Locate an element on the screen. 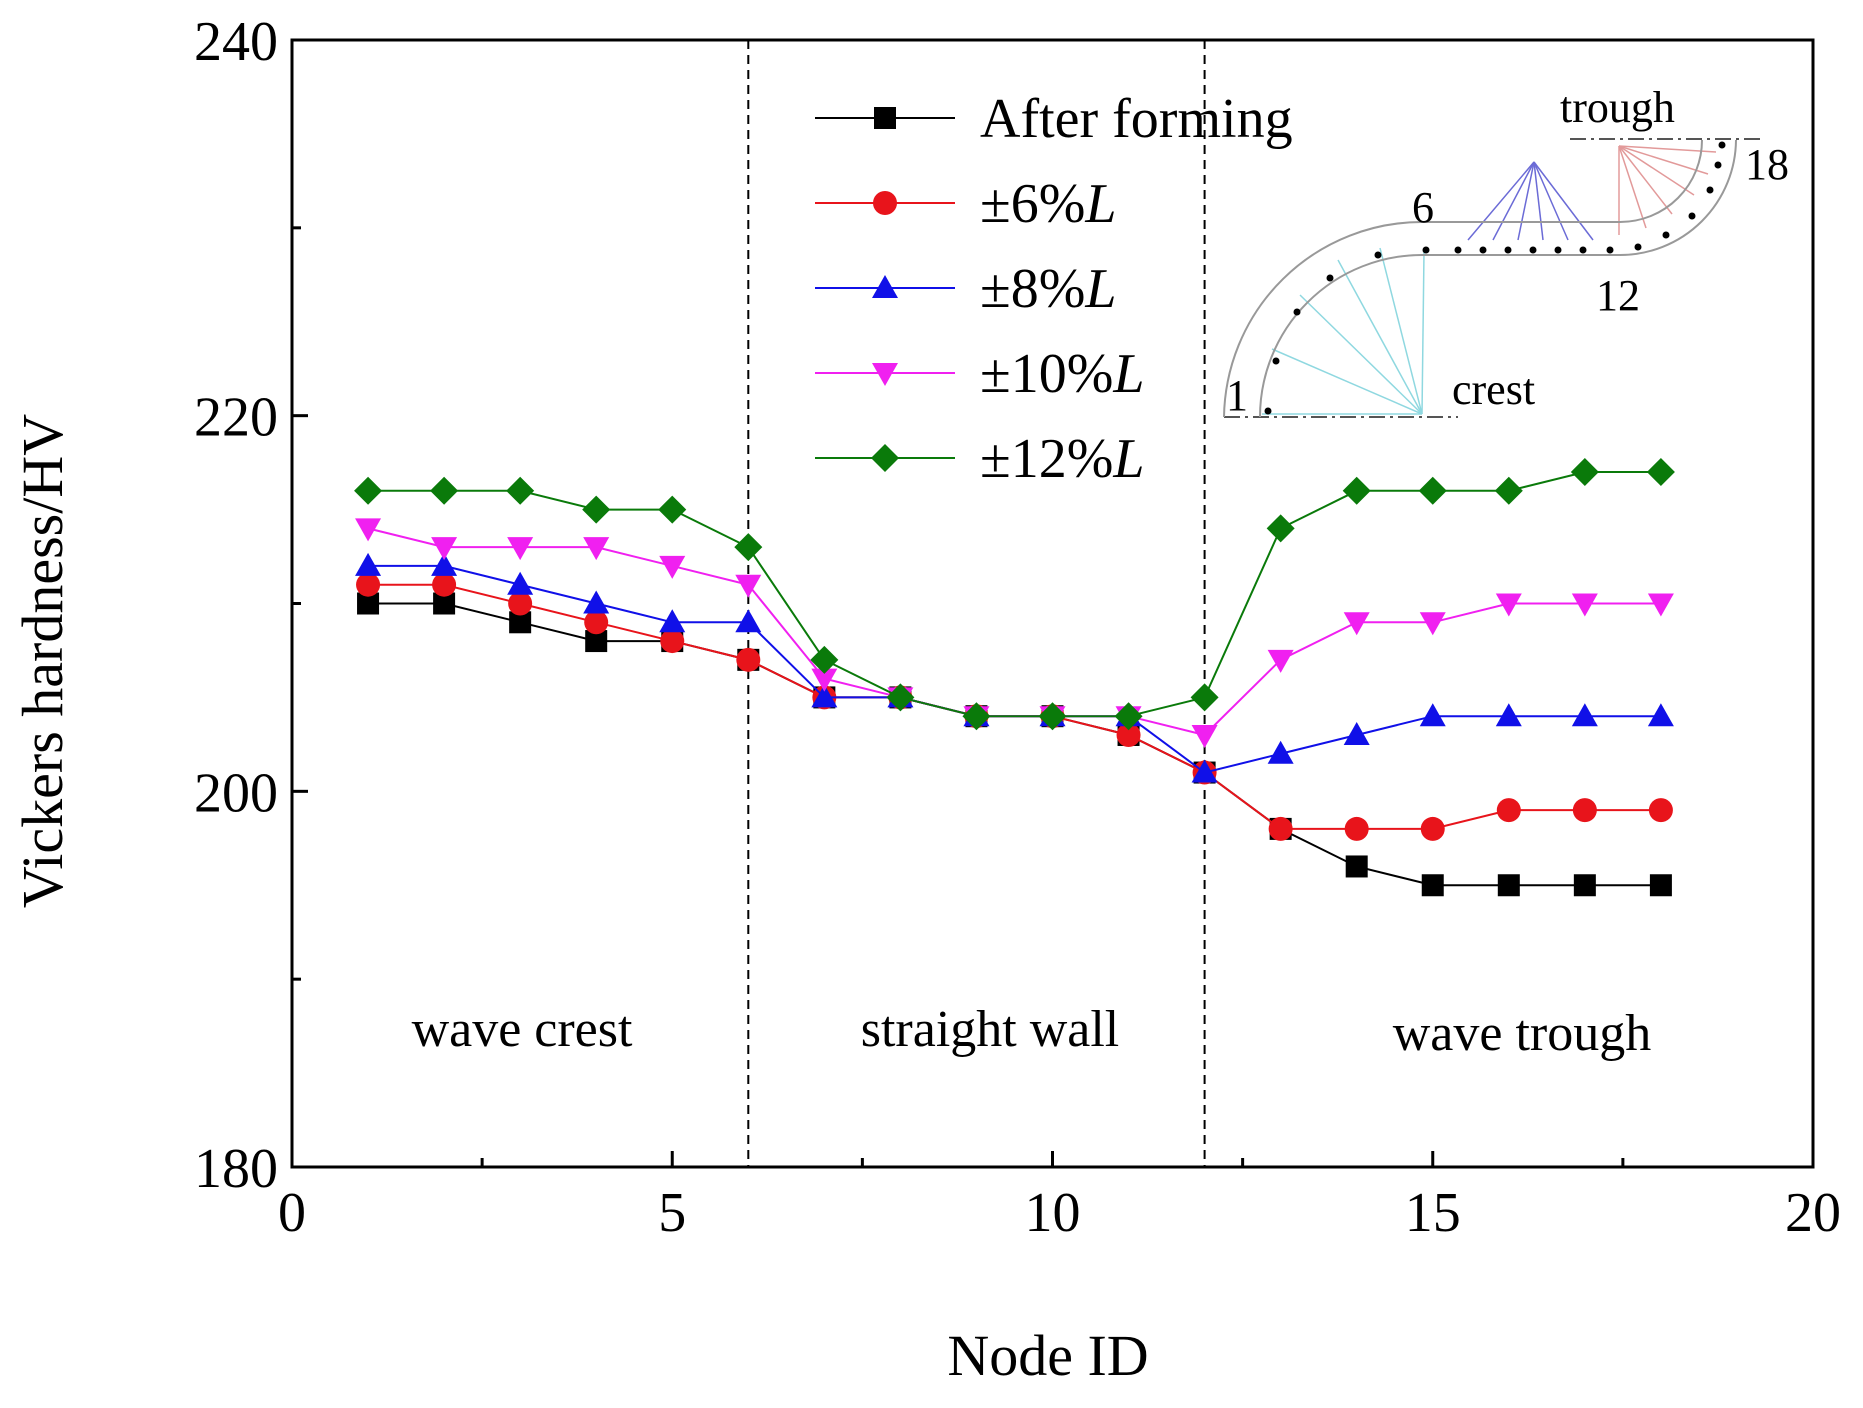  legend-entry: ±8%L is located at coordinates (966, 289).